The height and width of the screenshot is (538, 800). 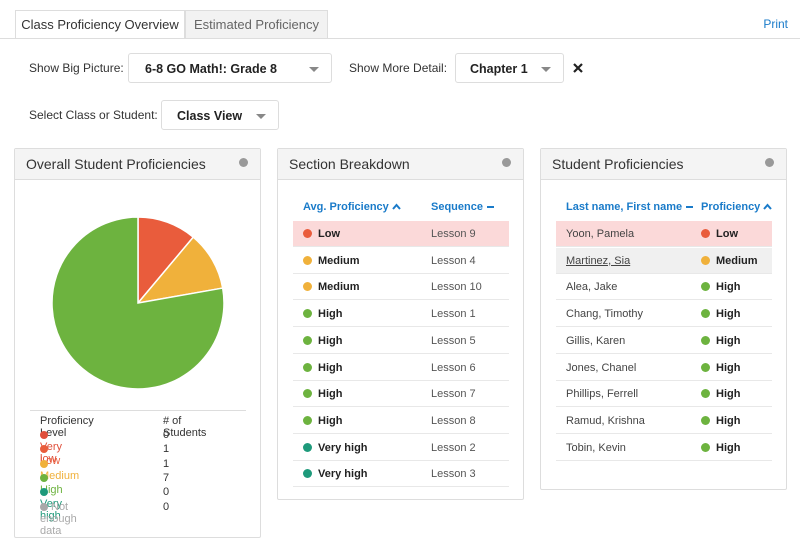 What do you see at coordinates (605, 420) in the screenshot?
I see `student-name: Ramud, Krishna` at bounding box center [605, 420].